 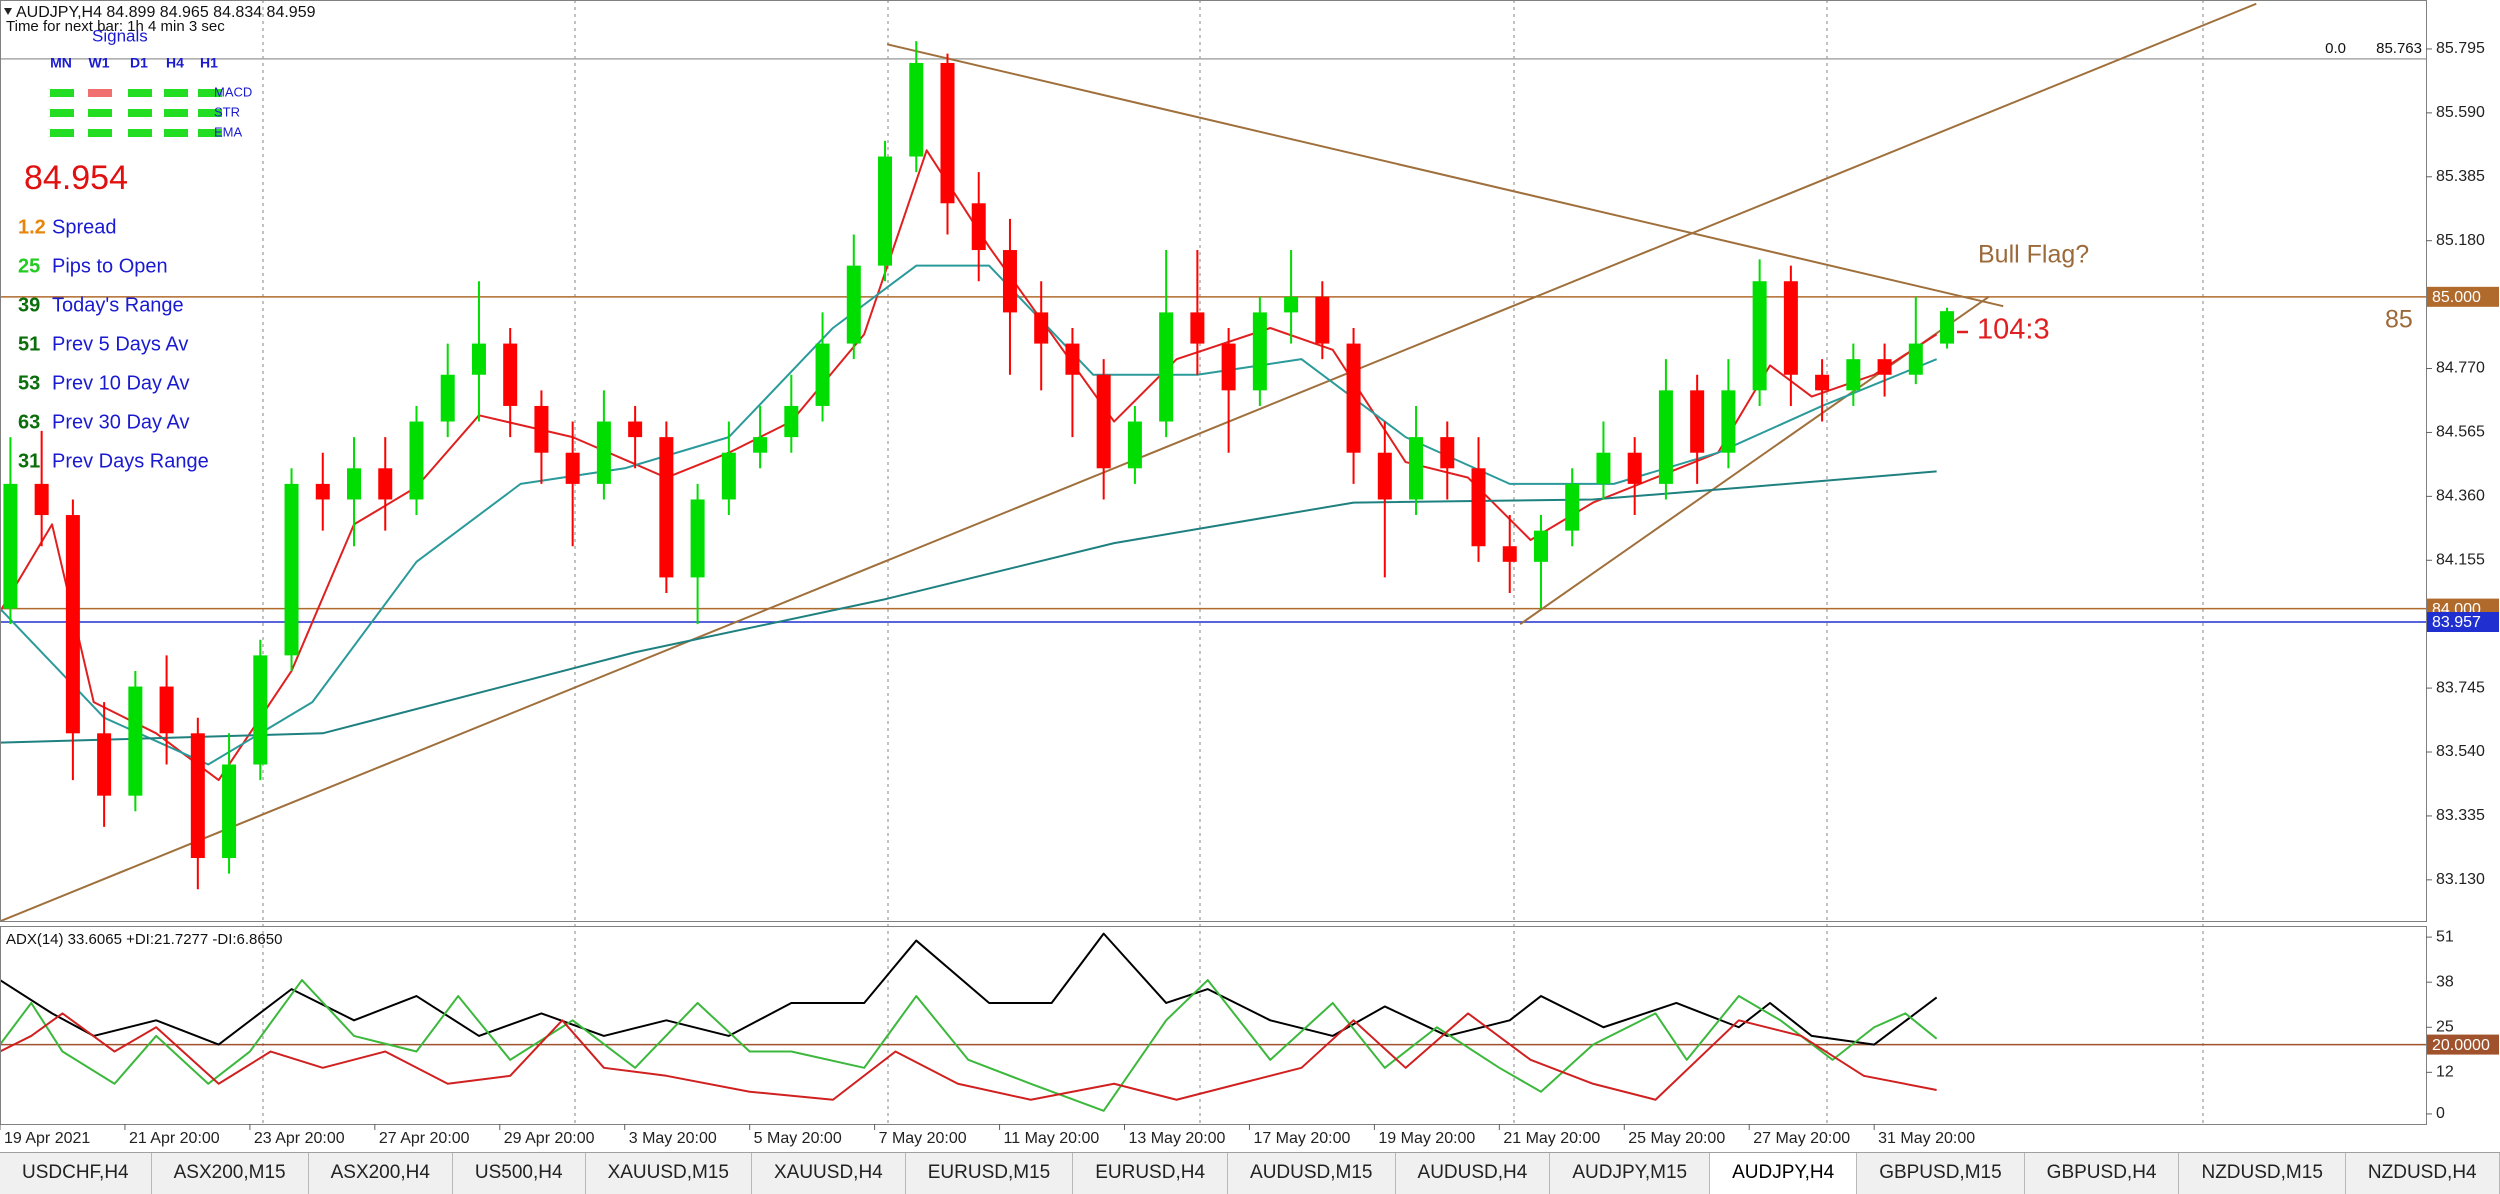 I want to click on symbol-tab: AUDUSD,H4, so click(x=1473, y=1173).